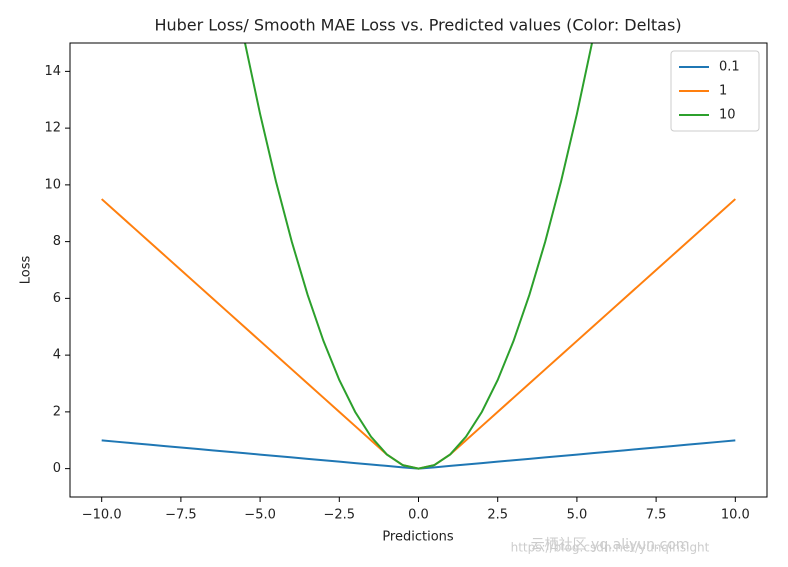 The image size is (788, 567). I want to click on y-tick-label: 10, so click(52, 184).